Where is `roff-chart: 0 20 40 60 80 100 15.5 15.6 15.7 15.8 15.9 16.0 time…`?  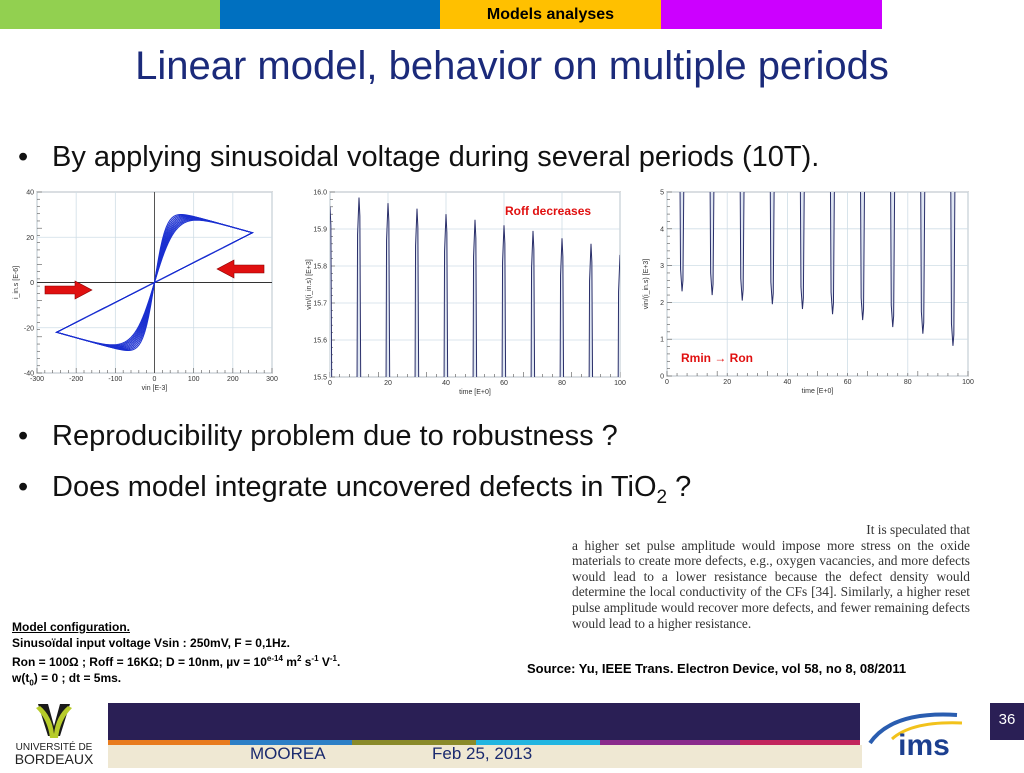 roff-chart: 0 20 40 60 80 100 15.5 15.6 15.7 15.8 15.9 16.0 time… is located at coordinates (466, 293).